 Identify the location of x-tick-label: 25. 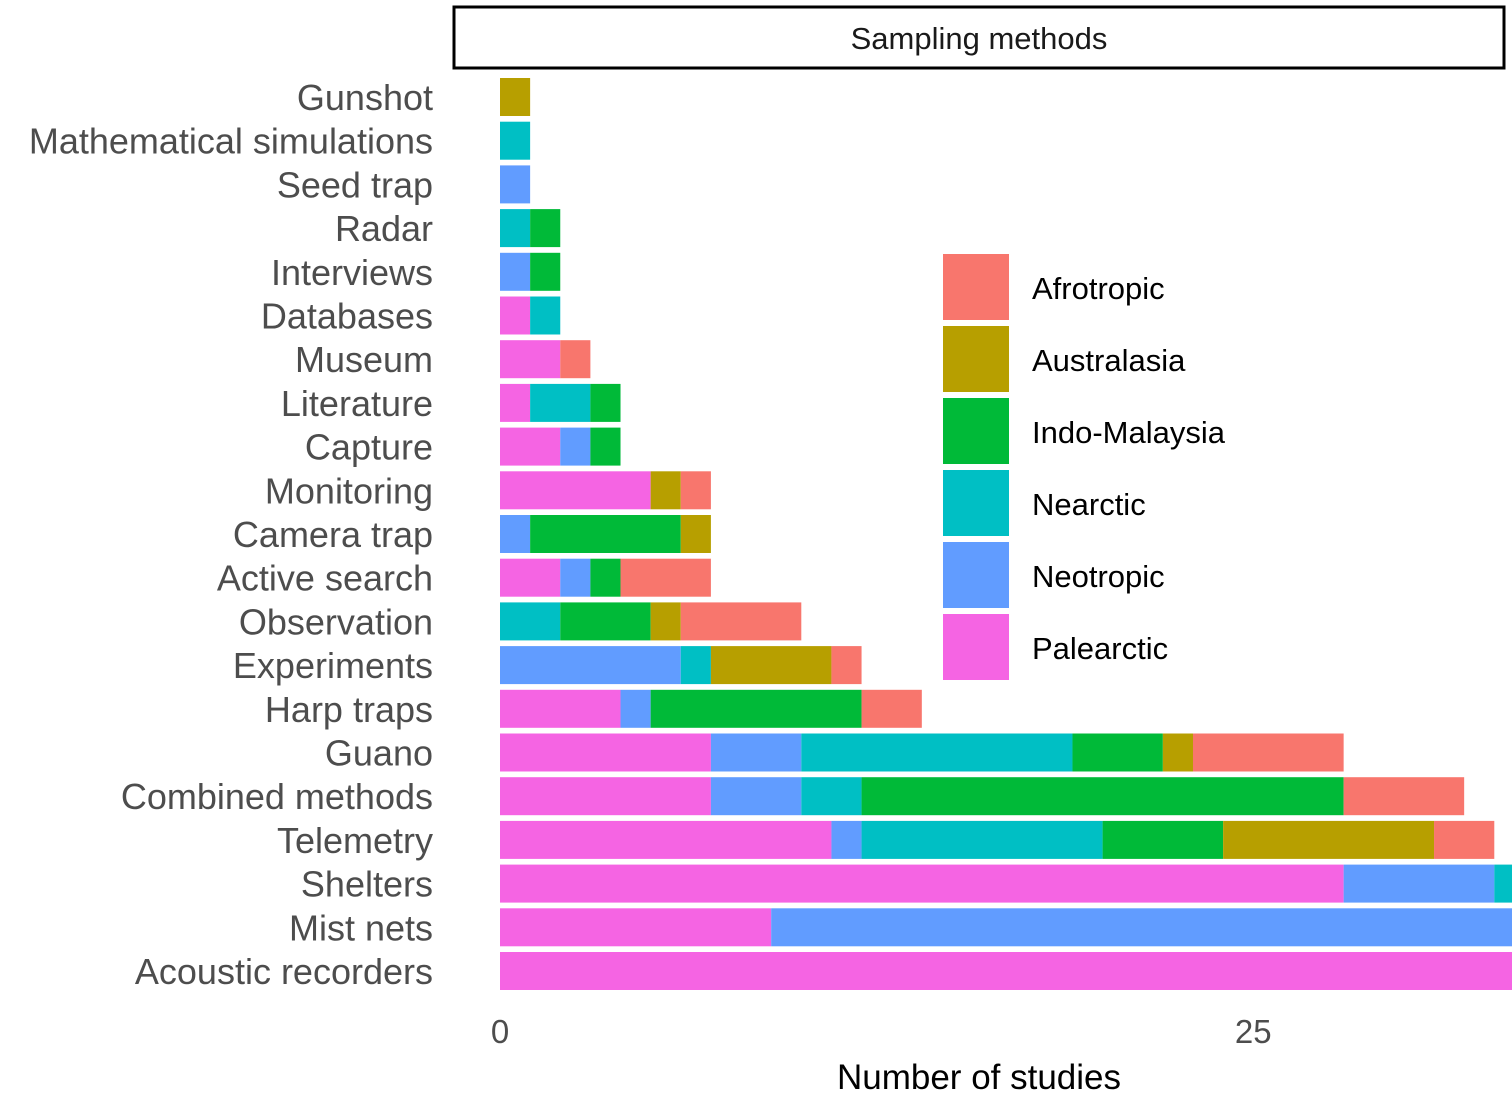
(1253, 1031).